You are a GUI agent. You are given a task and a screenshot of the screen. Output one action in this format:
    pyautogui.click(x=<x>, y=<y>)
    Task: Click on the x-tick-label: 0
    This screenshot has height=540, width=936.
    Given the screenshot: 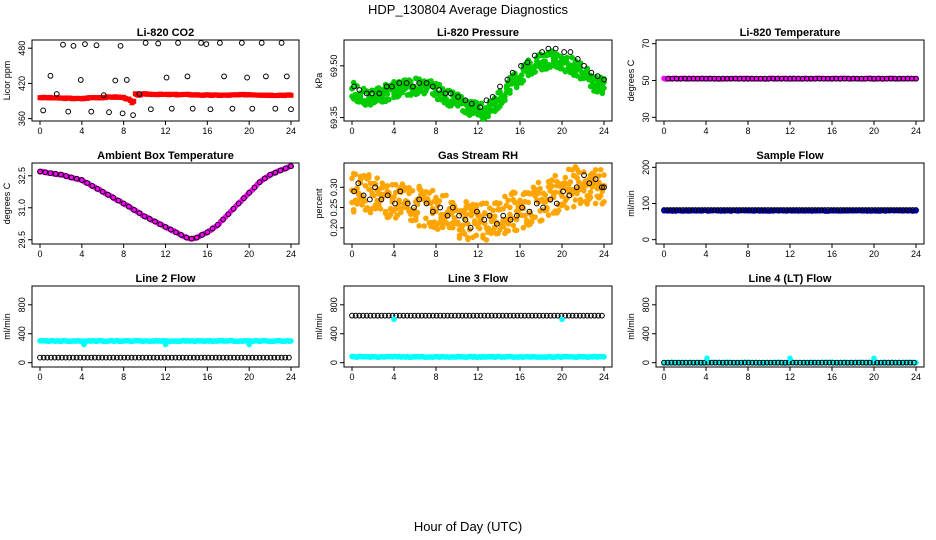 What is the action you would take?
    pyautogui.click(x=351, y=131)
    